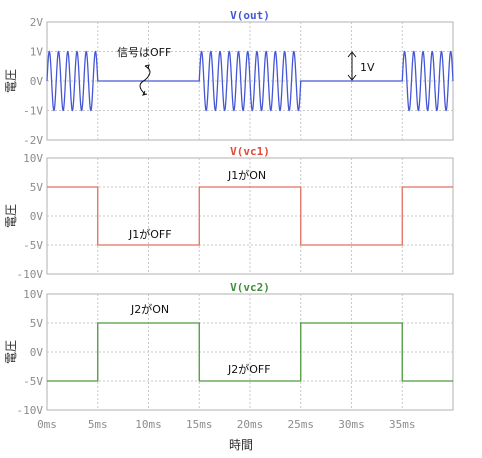 This screenshot has width=482, height=458. Describe the element at coordinates (33, 140) in the screenshot. I see `y-tick-label: -2V` at that location.